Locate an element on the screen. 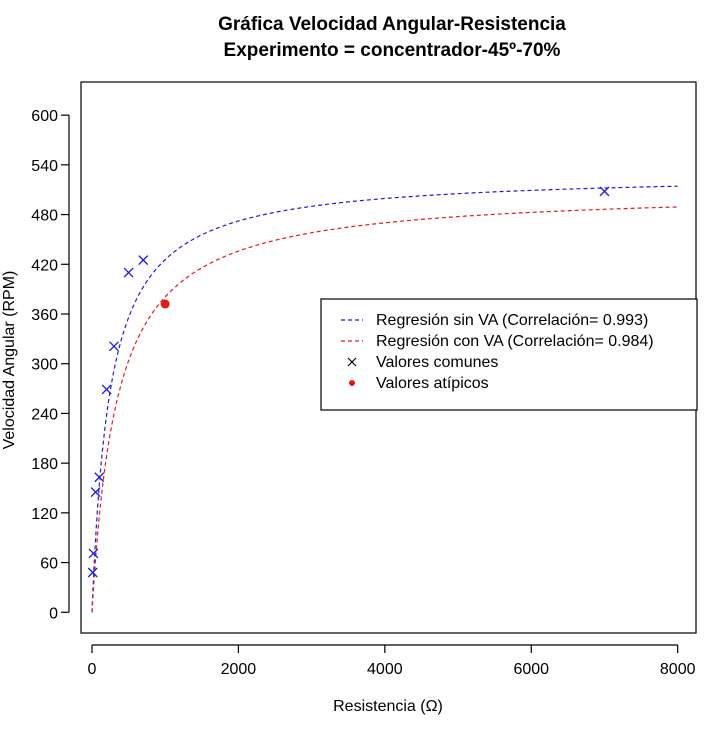 This screenshot has height=735, width=723. legend-box is located at coordinates (509, 354).